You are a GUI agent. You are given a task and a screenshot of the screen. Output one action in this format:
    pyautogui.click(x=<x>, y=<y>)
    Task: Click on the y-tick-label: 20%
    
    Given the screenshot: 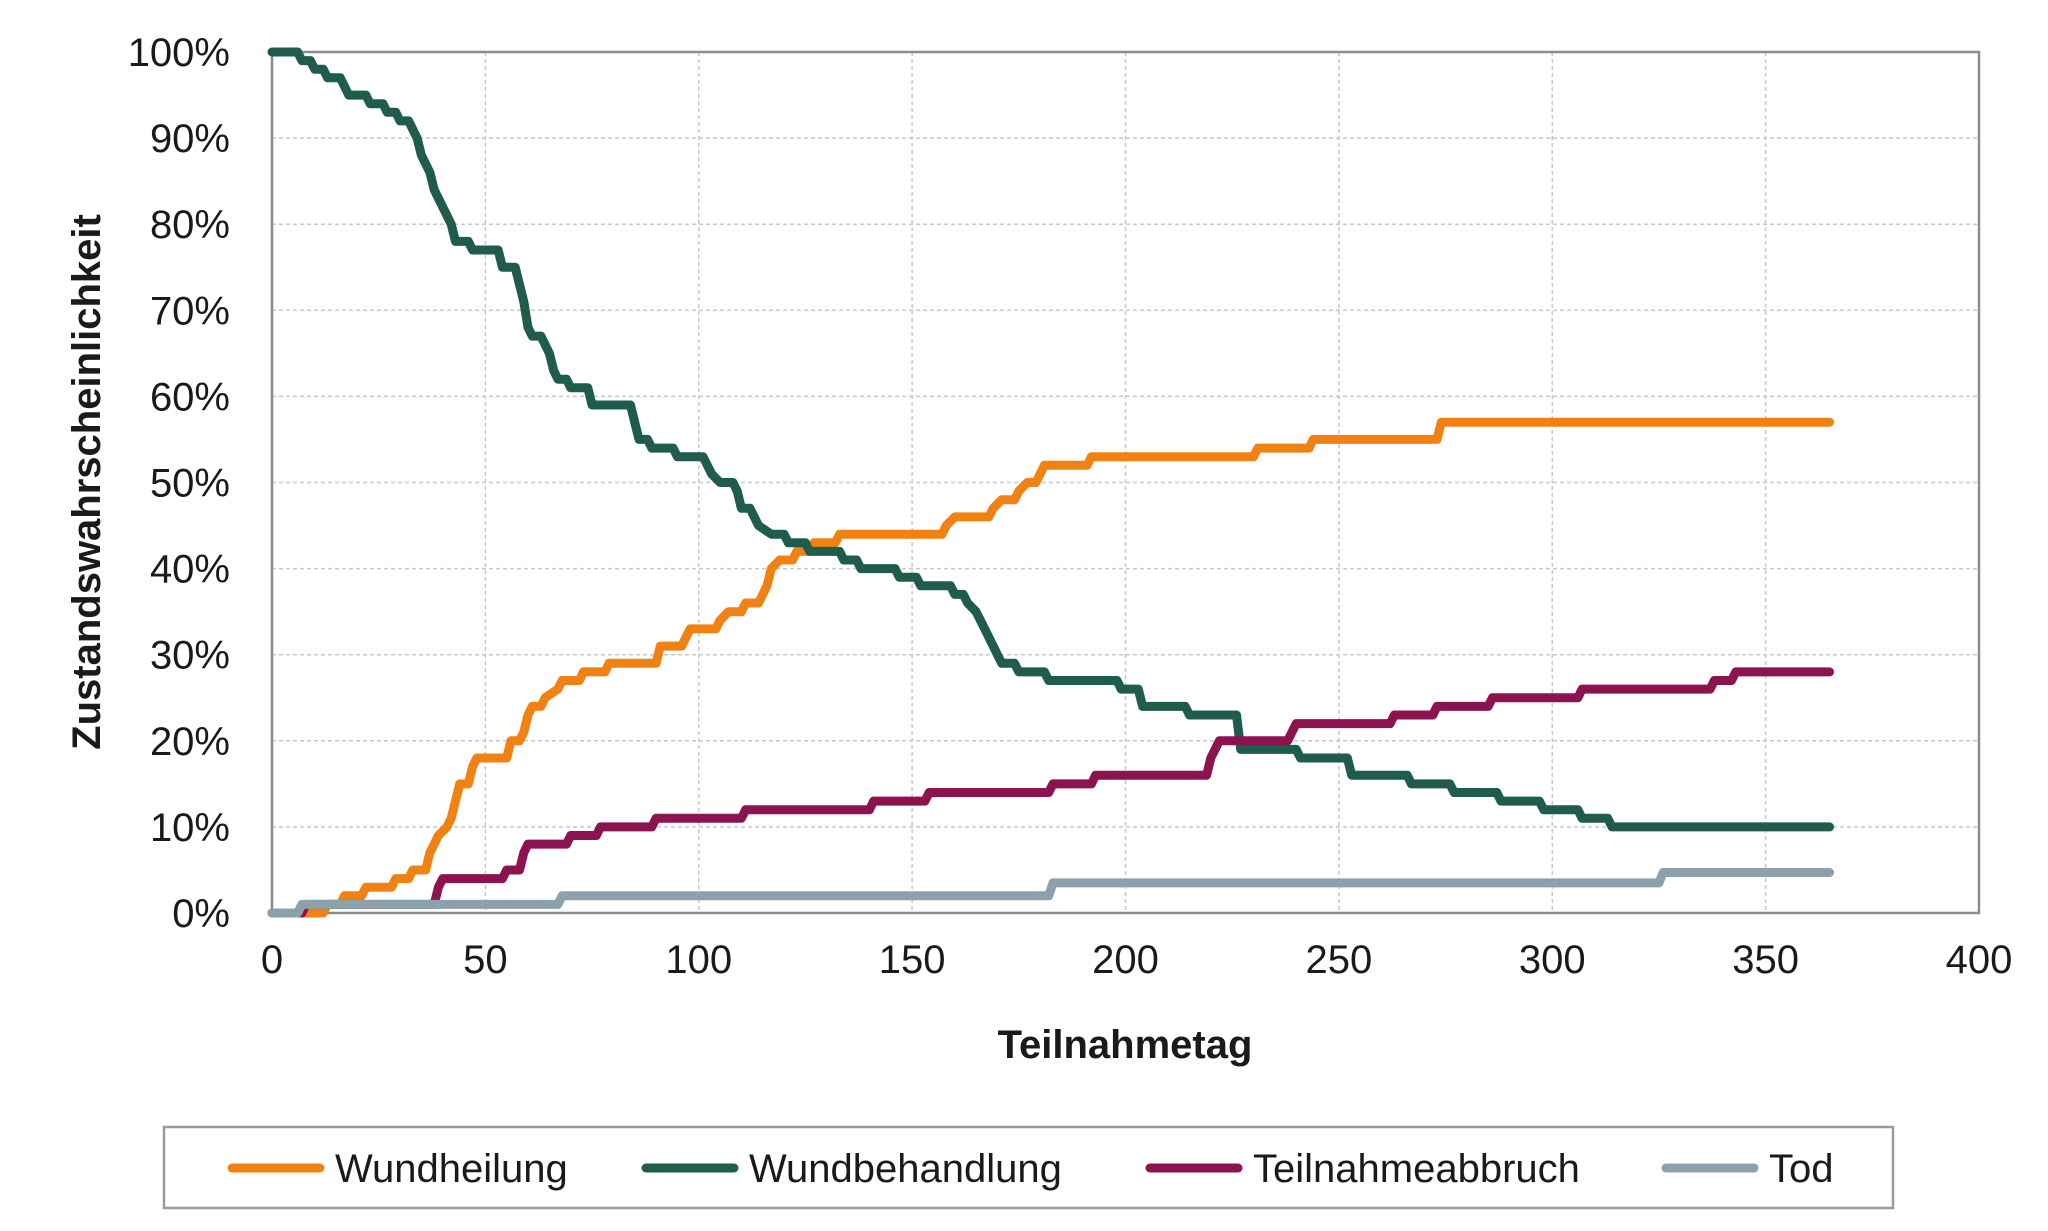 What is the action you would take?
    pyautogui.click(x=190, y=742)
    